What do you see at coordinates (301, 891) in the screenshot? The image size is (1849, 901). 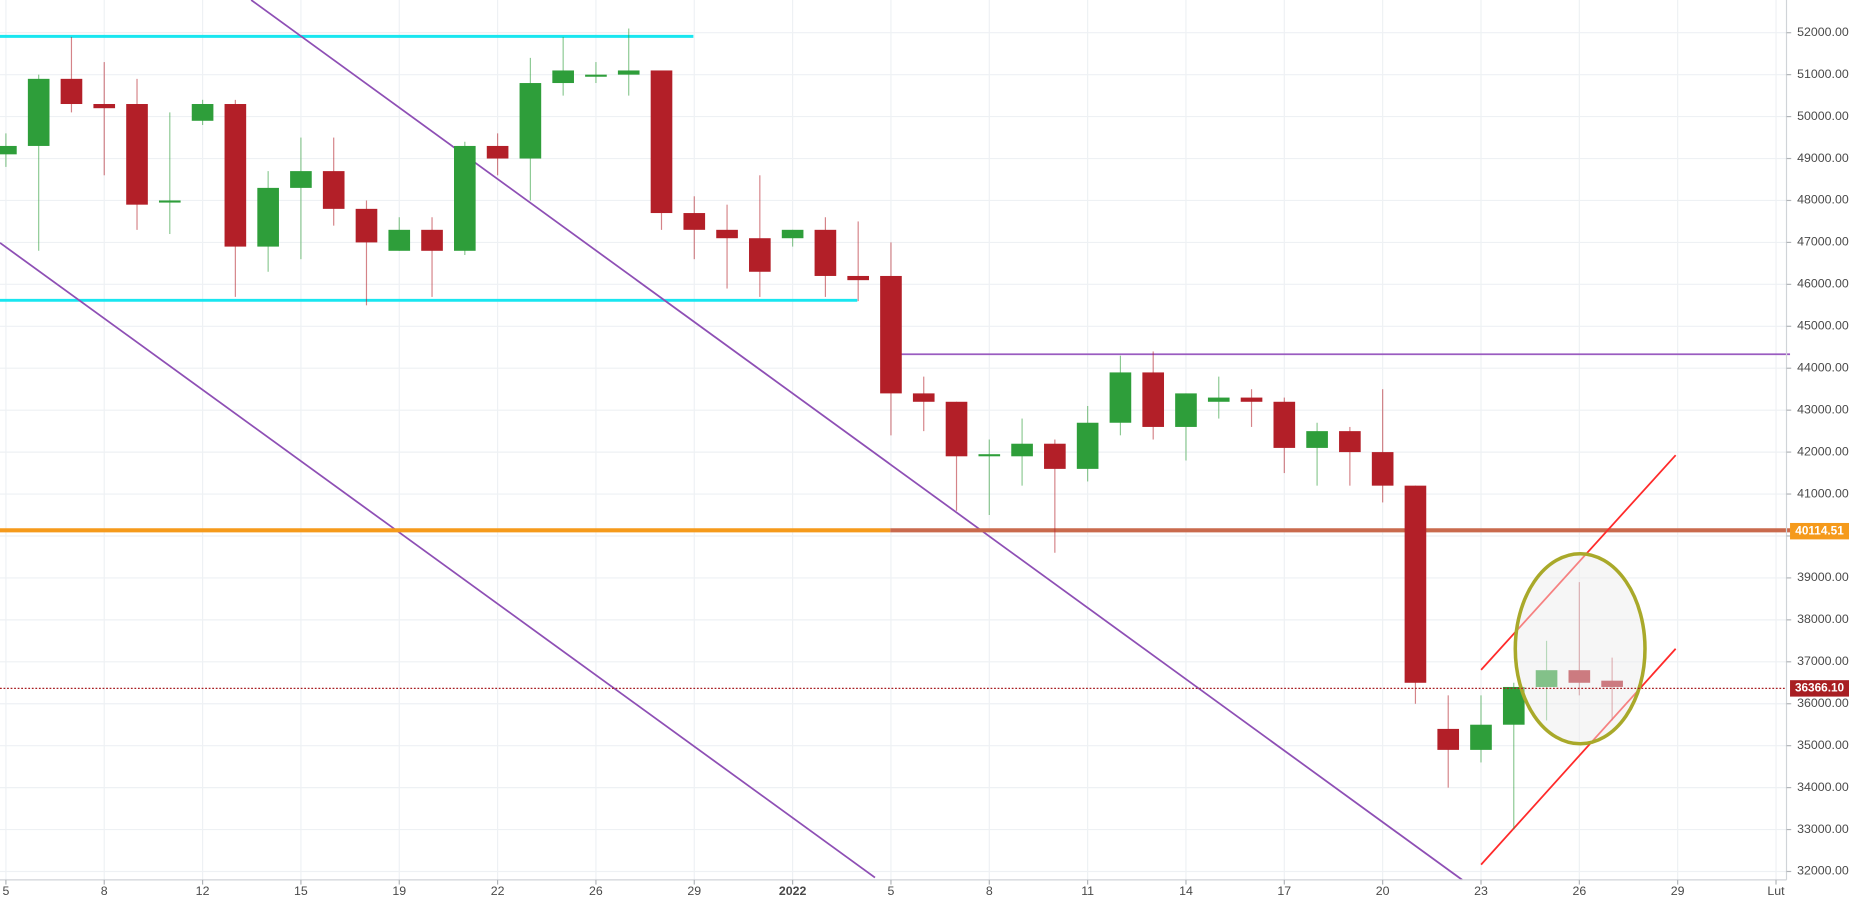 I see `x-tick-label: 15` at bounding box center [301, 891].